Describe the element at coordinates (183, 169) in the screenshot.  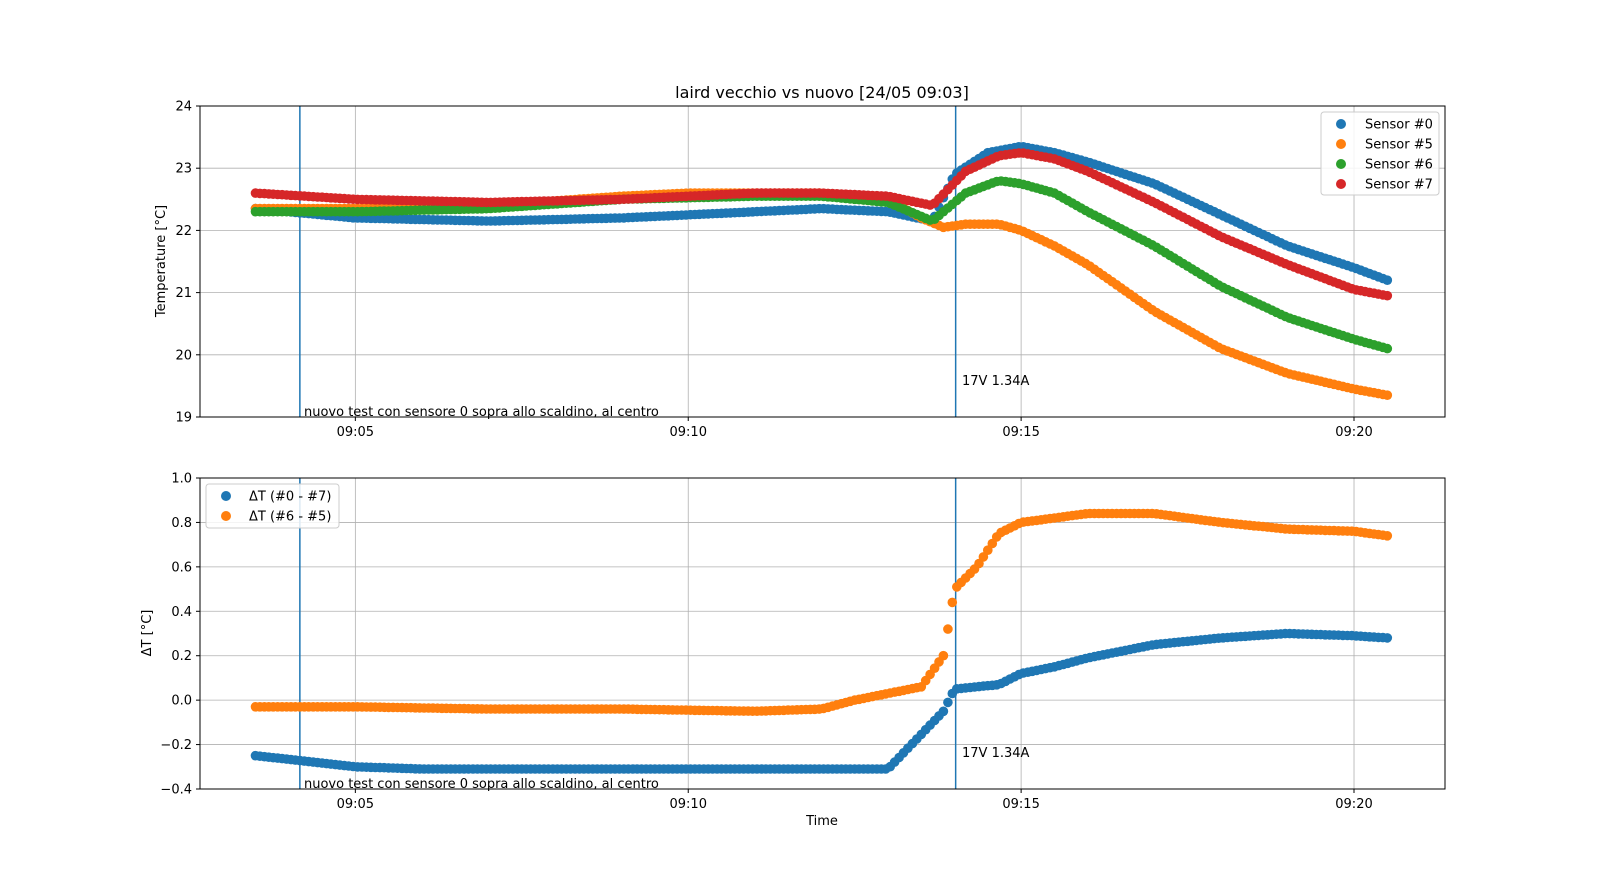
I see `y-tick-label: 23` at that location.